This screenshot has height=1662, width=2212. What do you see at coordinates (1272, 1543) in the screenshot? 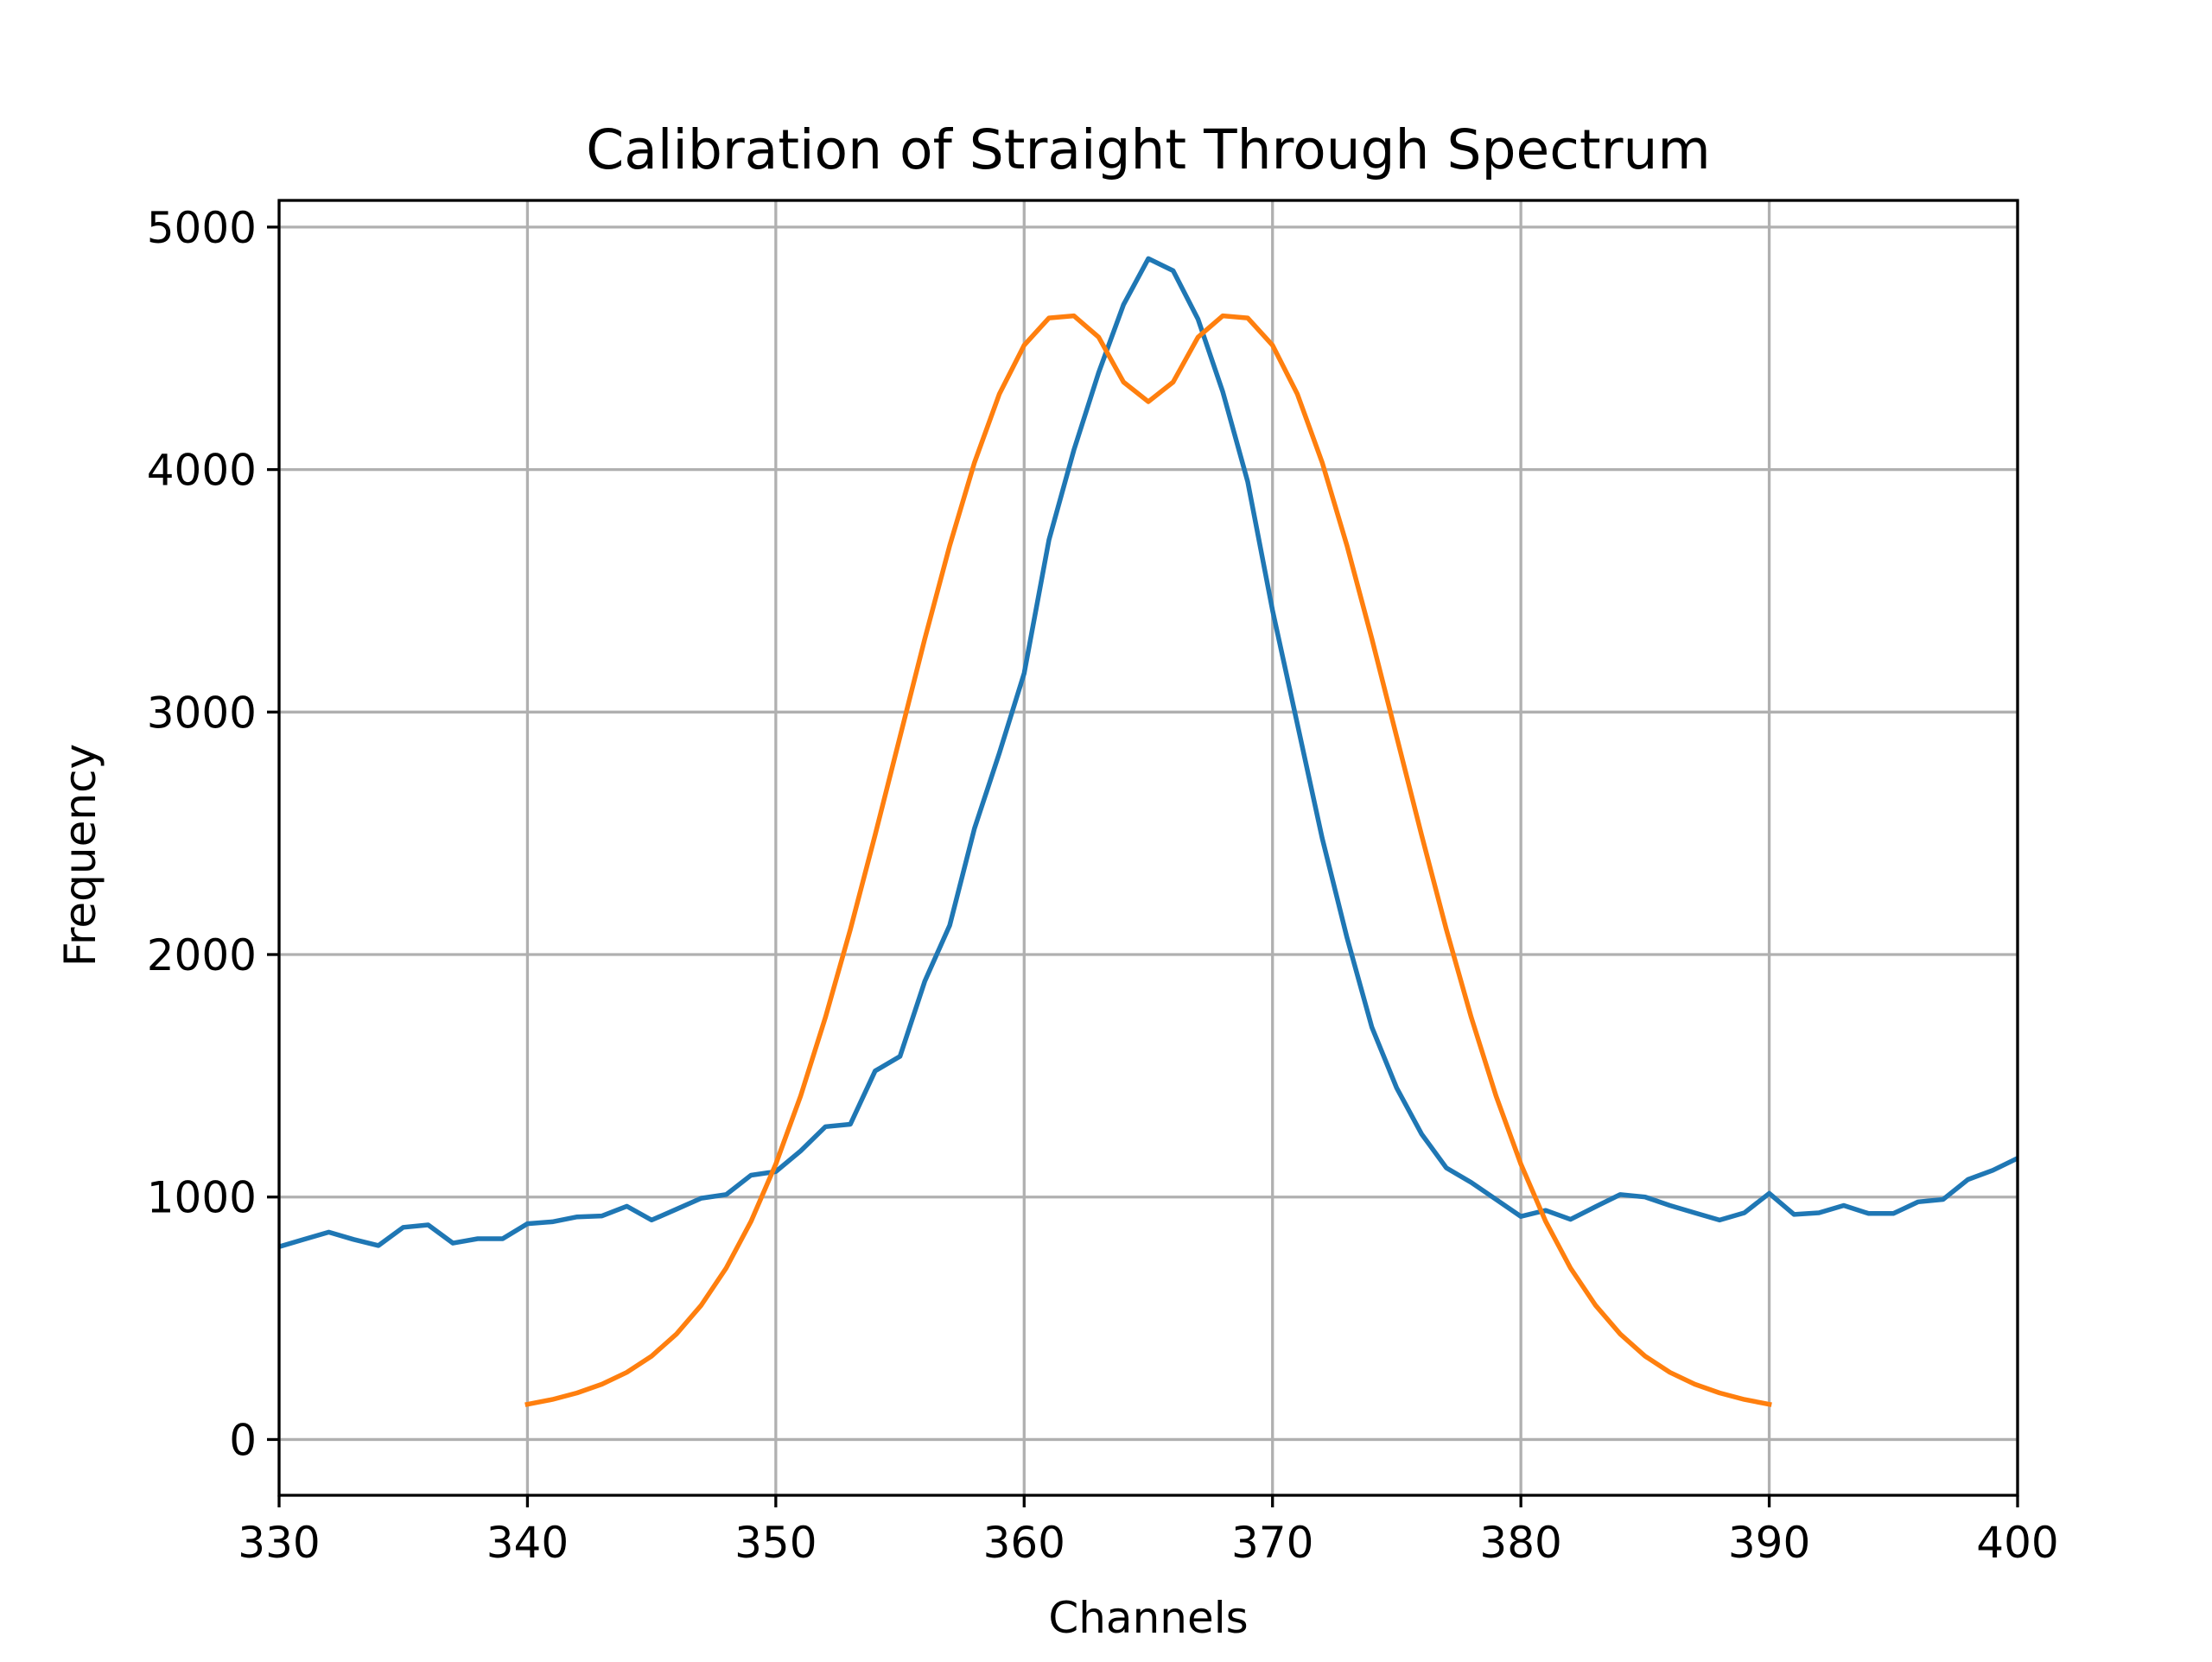
I see `x-tick-label: 370` at bounding box center [1272, 1543].